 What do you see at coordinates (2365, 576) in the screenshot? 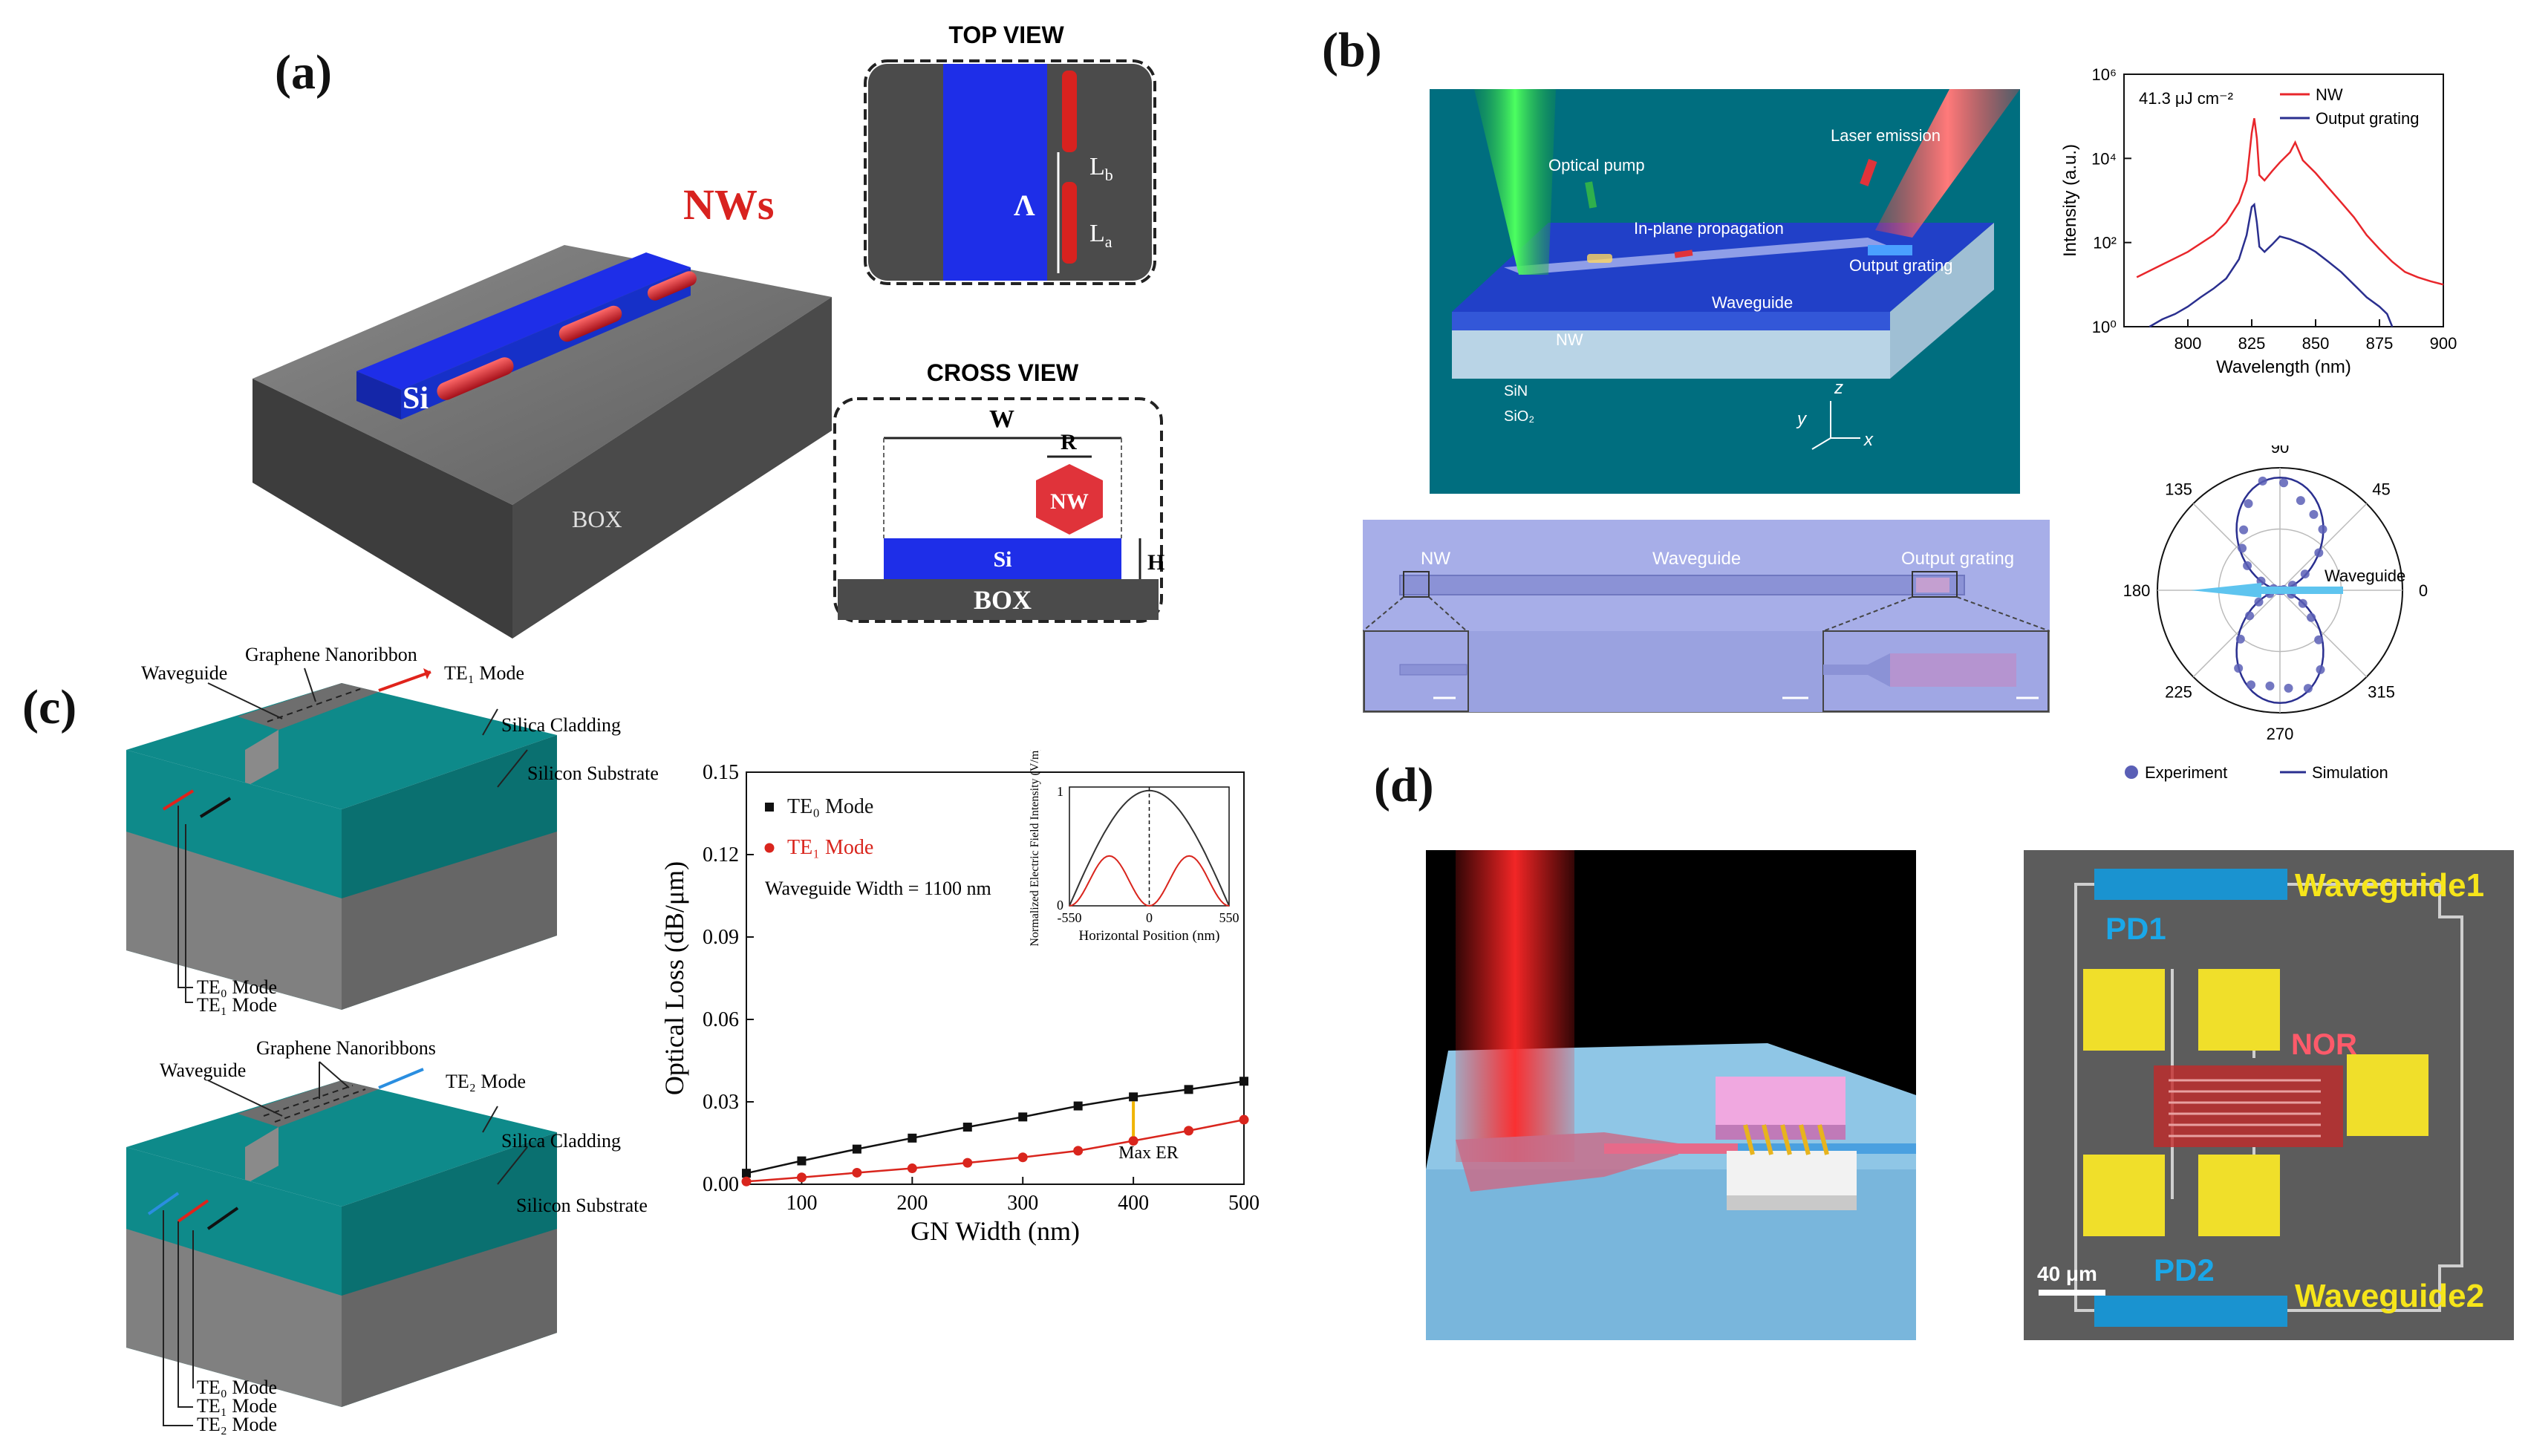
I see `polar-waveguide-label: Waveguide` at bounding box center [2365, 576].